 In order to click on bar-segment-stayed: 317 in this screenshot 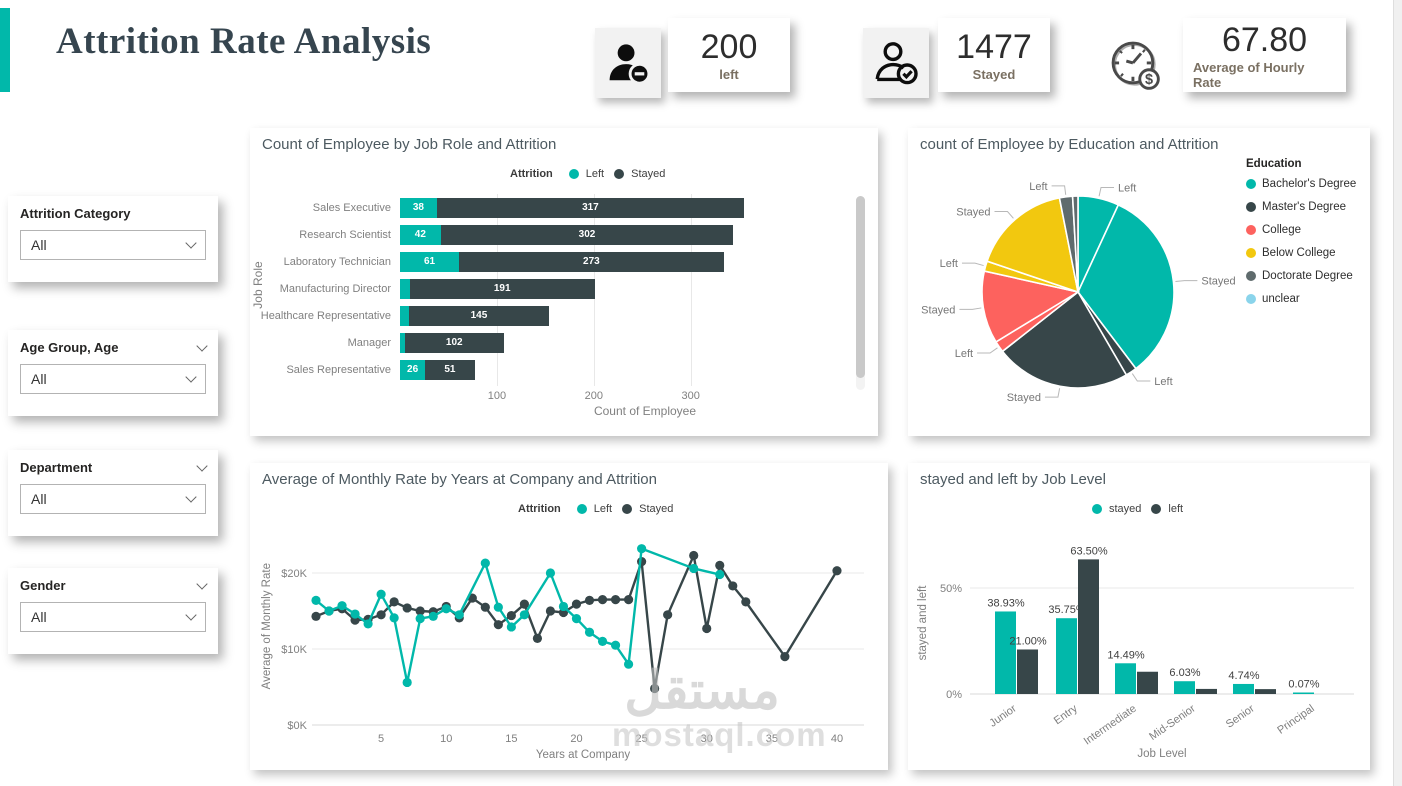, I will do `click(590, 207)`.